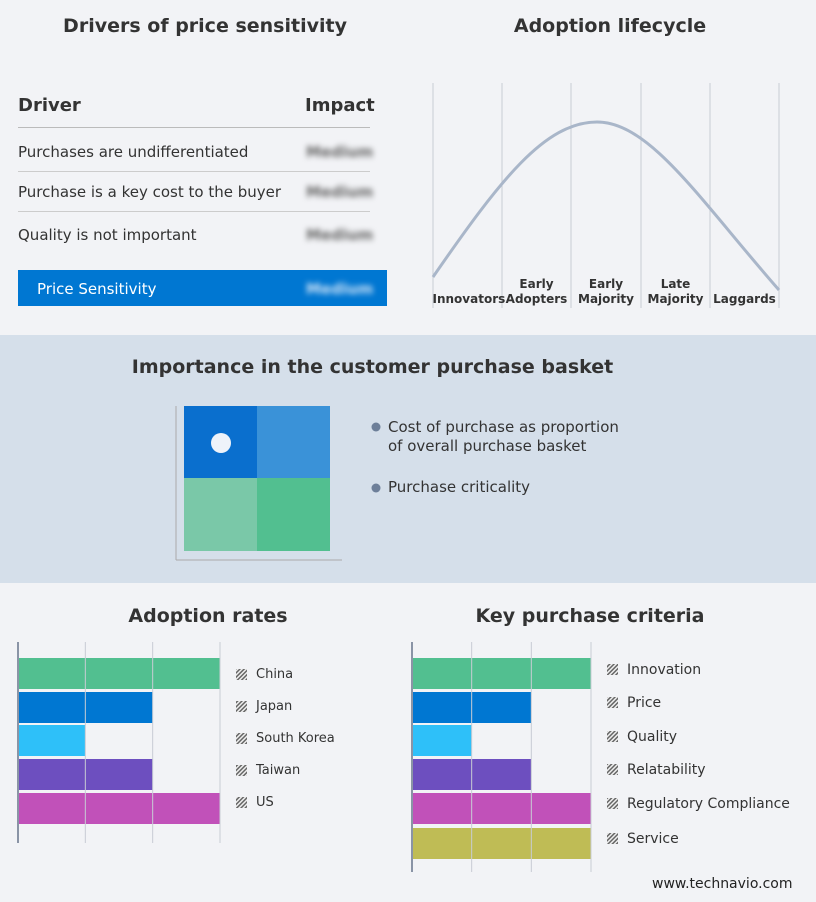 The height and width of the screenshot is (902, 816). Describe the element at coordinates (340, 105) in the screenshot. I see `table-header: Impact` at that location.